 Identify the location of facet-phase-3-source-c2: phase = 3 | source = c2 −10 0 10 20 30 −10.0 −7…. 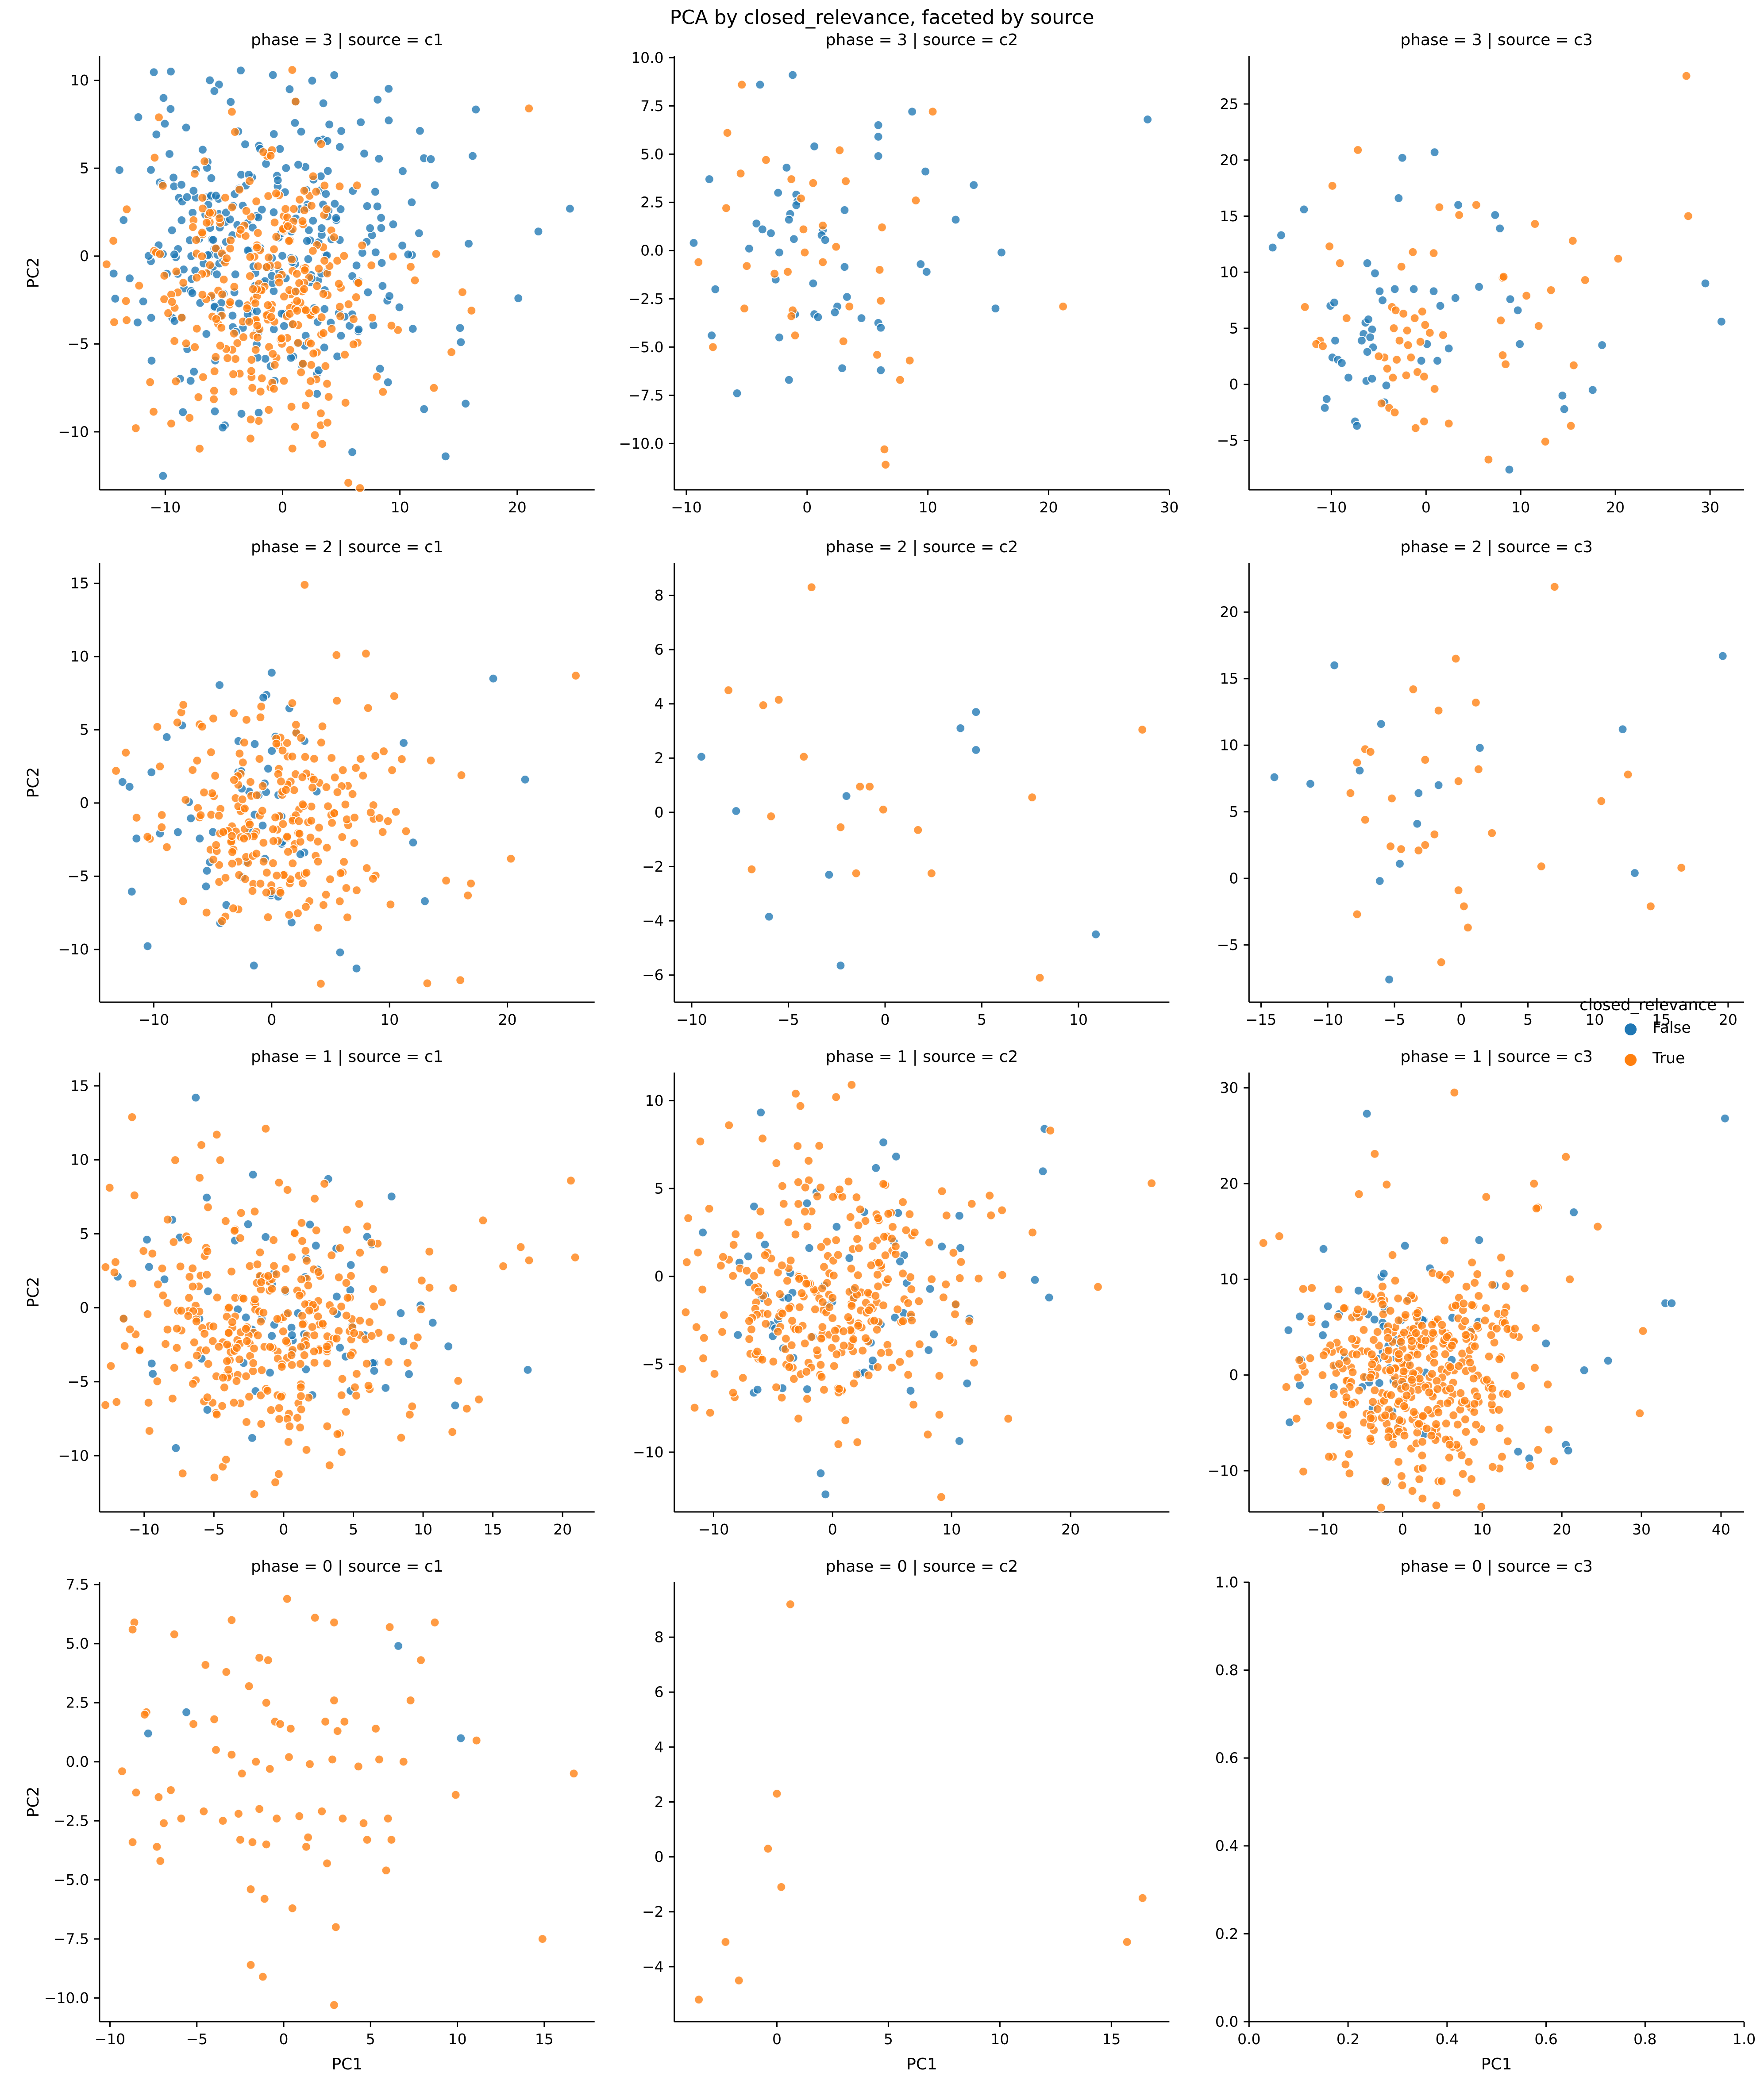
(889, 289).